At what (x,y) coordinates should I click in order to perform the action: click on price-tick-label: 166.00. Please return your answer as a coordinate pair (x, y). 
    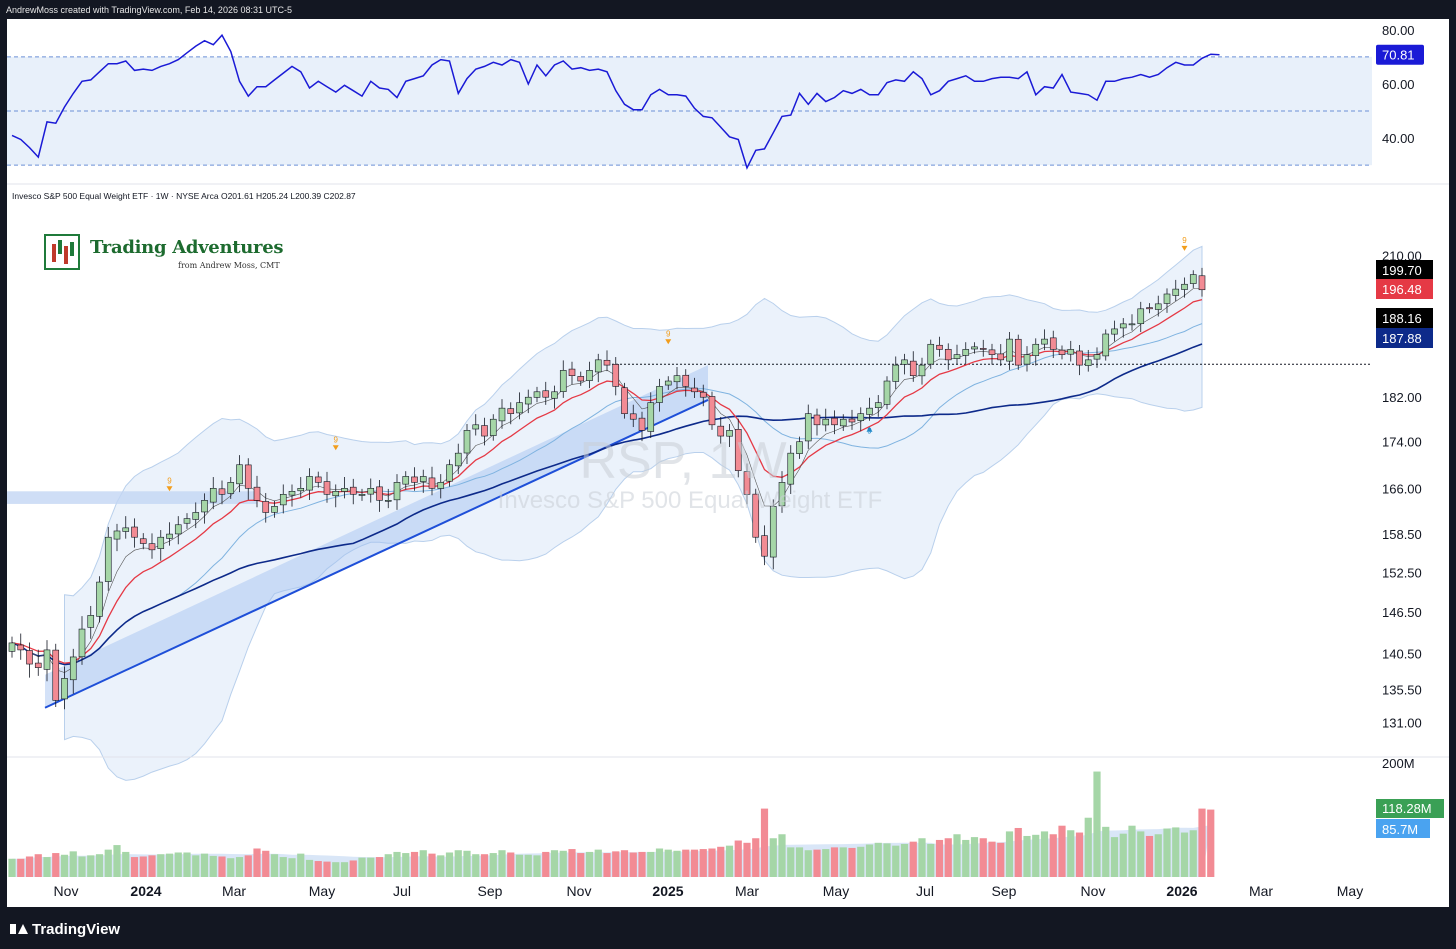
    Looking at the image, I should click on (1402, 488).